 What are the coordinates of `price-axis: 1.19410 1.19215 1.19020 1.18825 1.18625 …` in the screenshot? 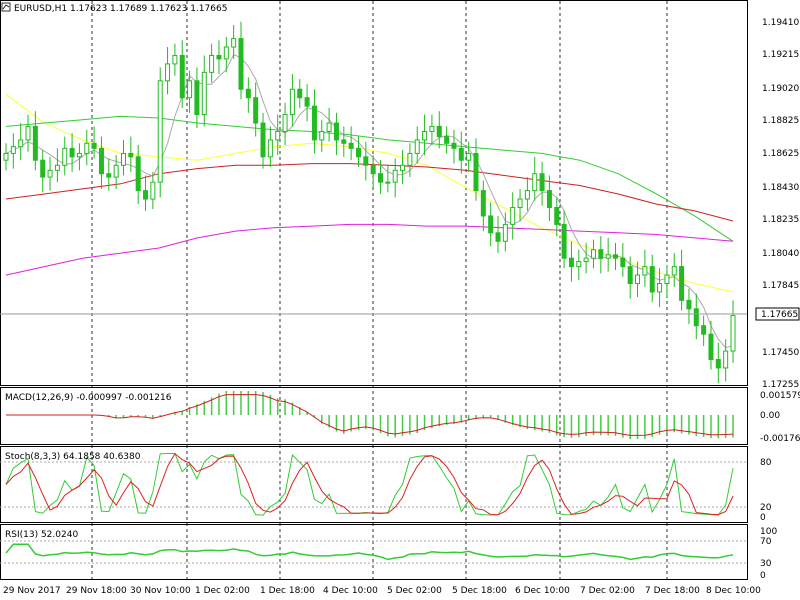 It's located at (777, 204).